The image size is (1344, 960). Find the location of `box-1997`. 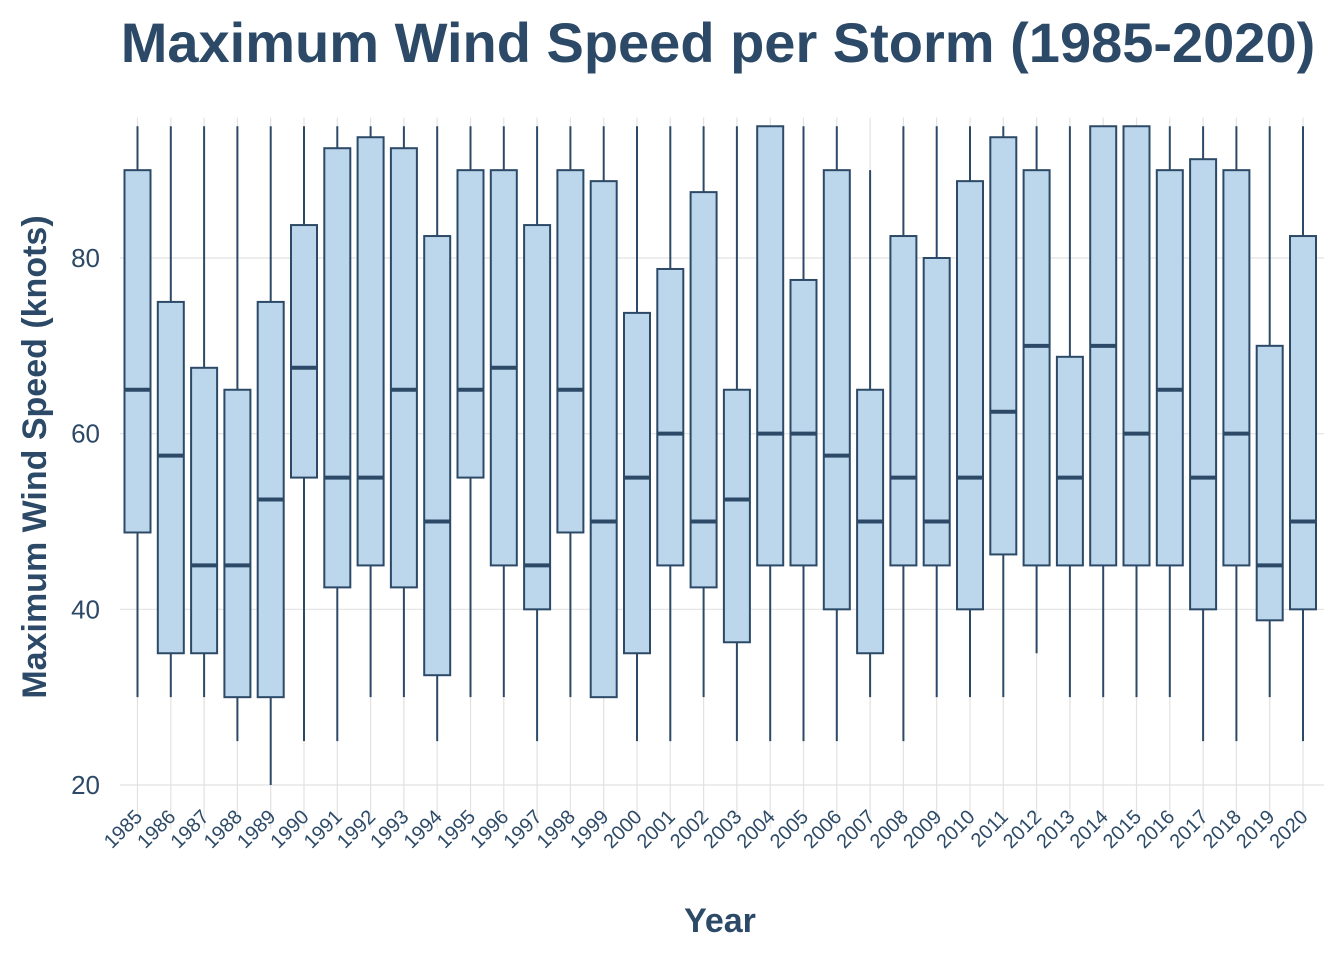

box-1997 is located at coordinates (537, 434).